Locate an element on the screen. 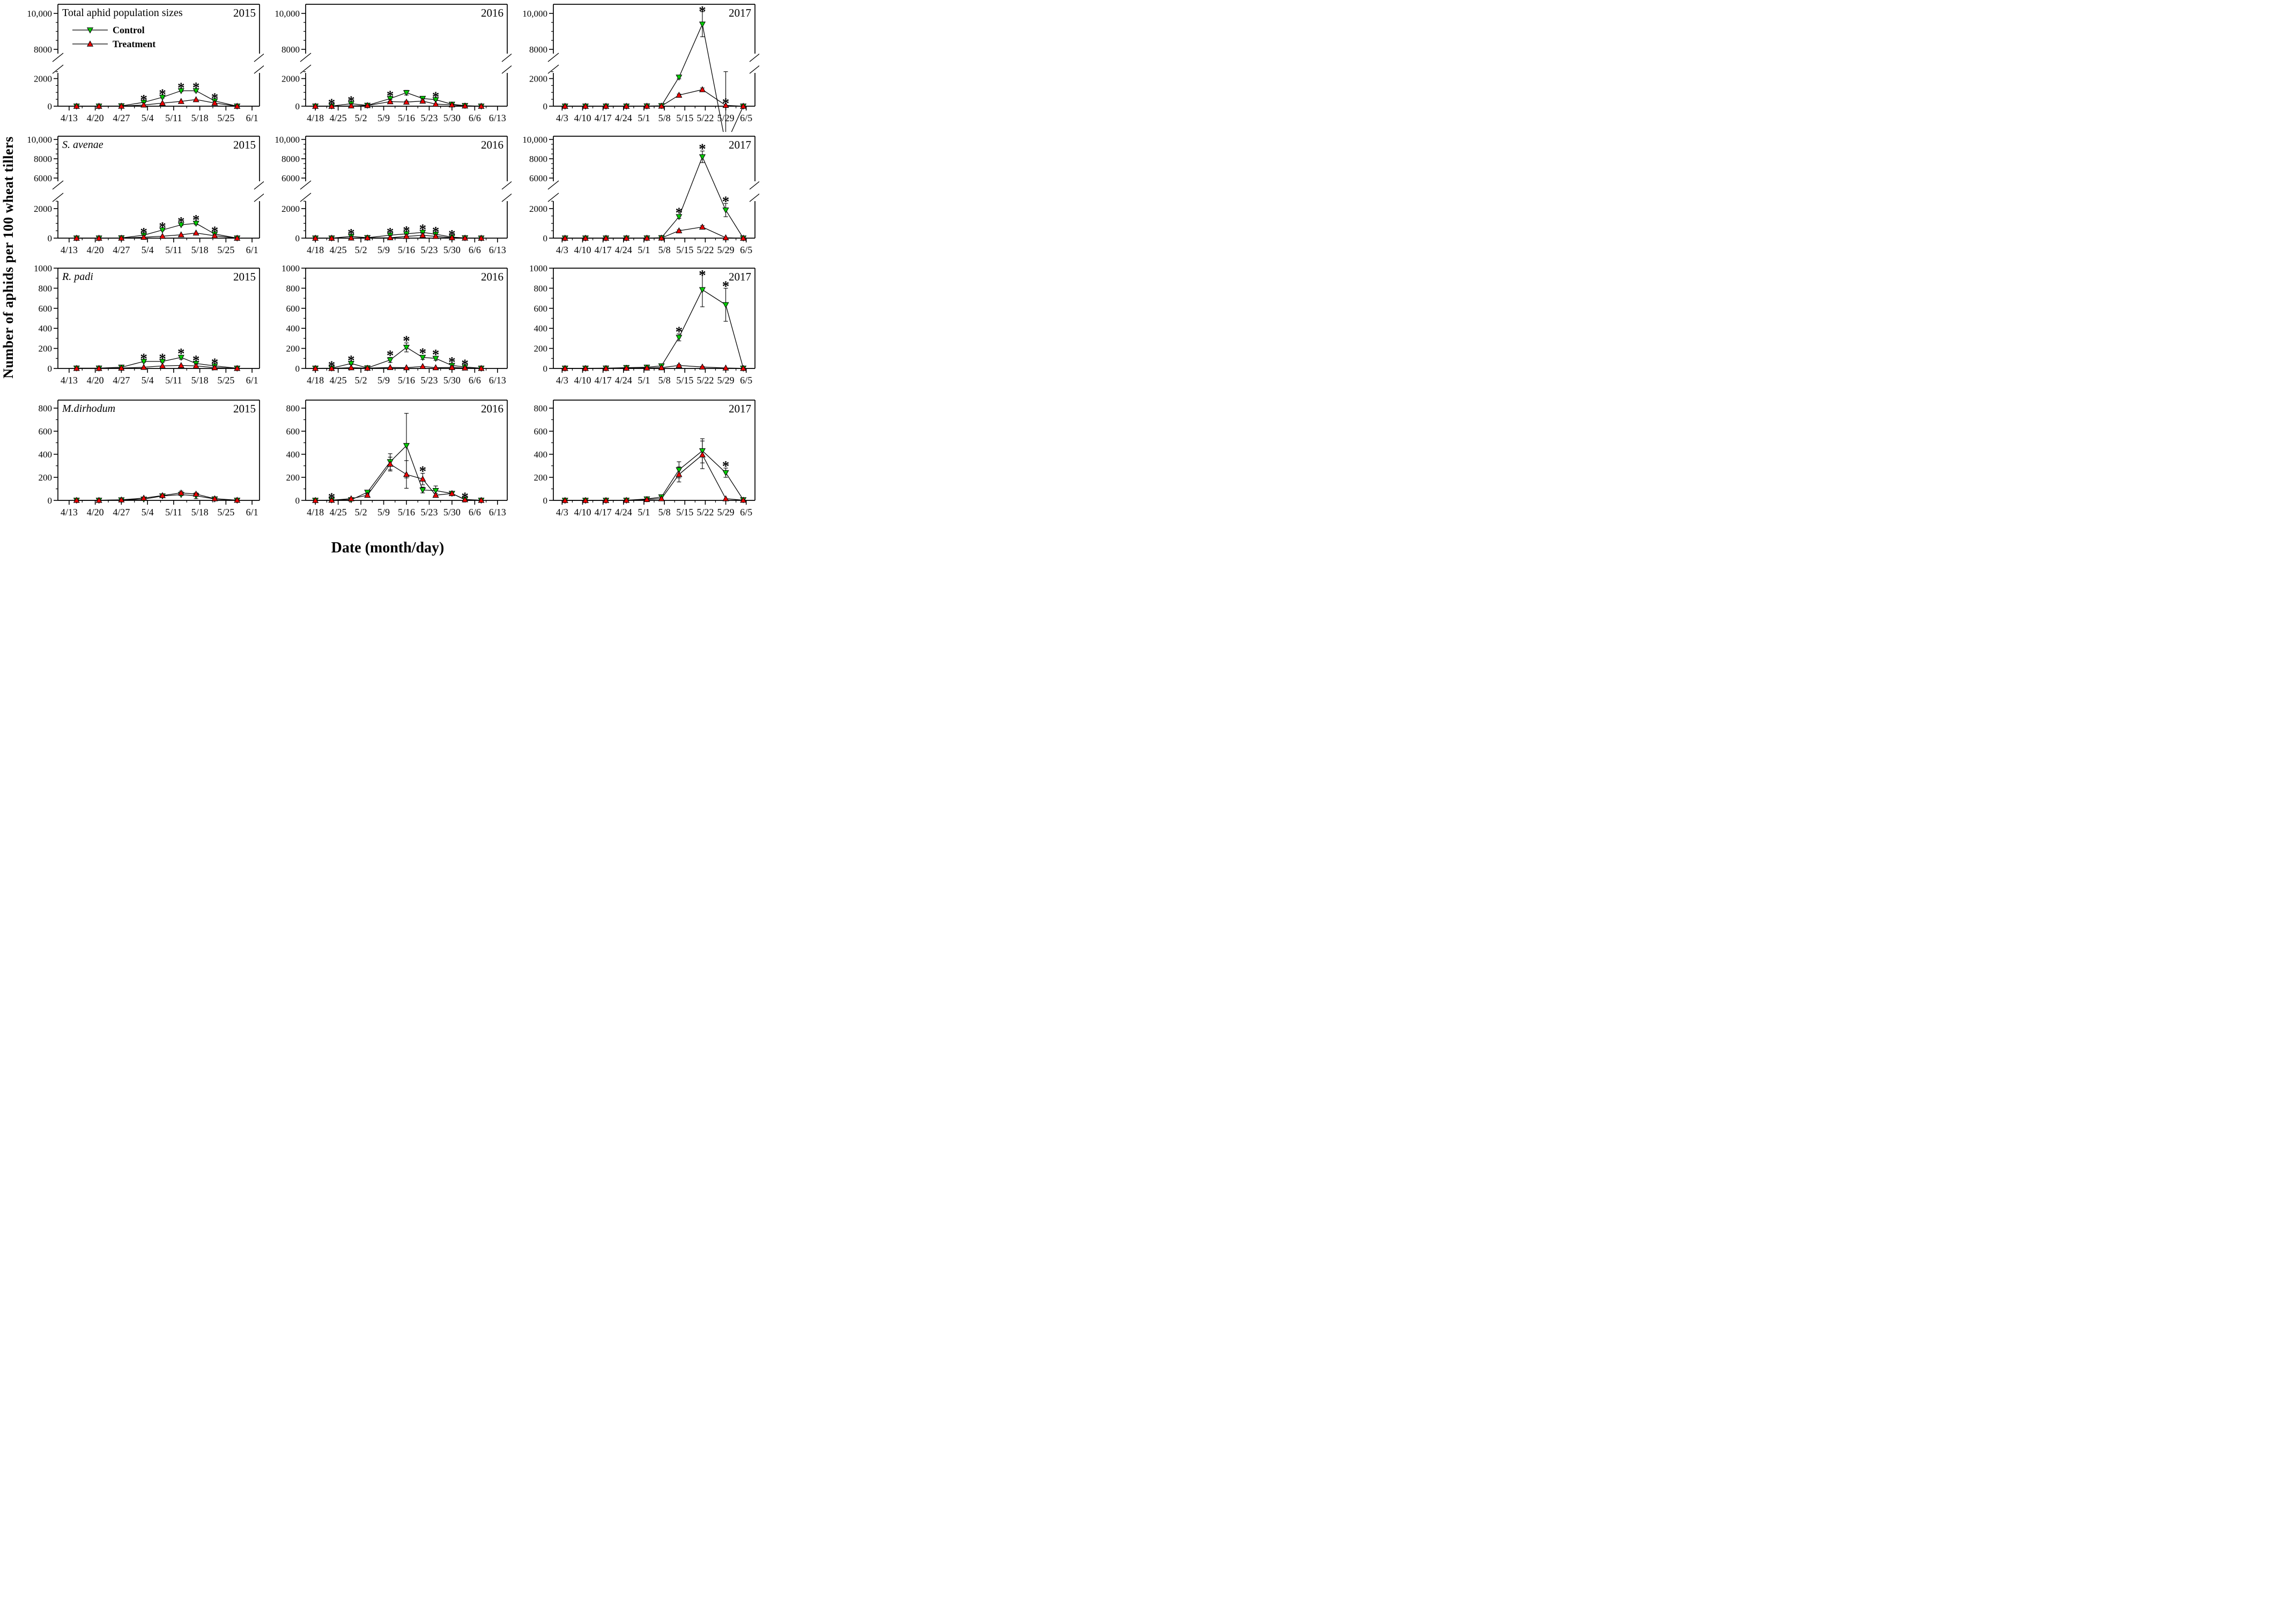 This screenshot has width=2296, height=1617. x-tick-label: 5/11 is located at coordinates (173, 250).